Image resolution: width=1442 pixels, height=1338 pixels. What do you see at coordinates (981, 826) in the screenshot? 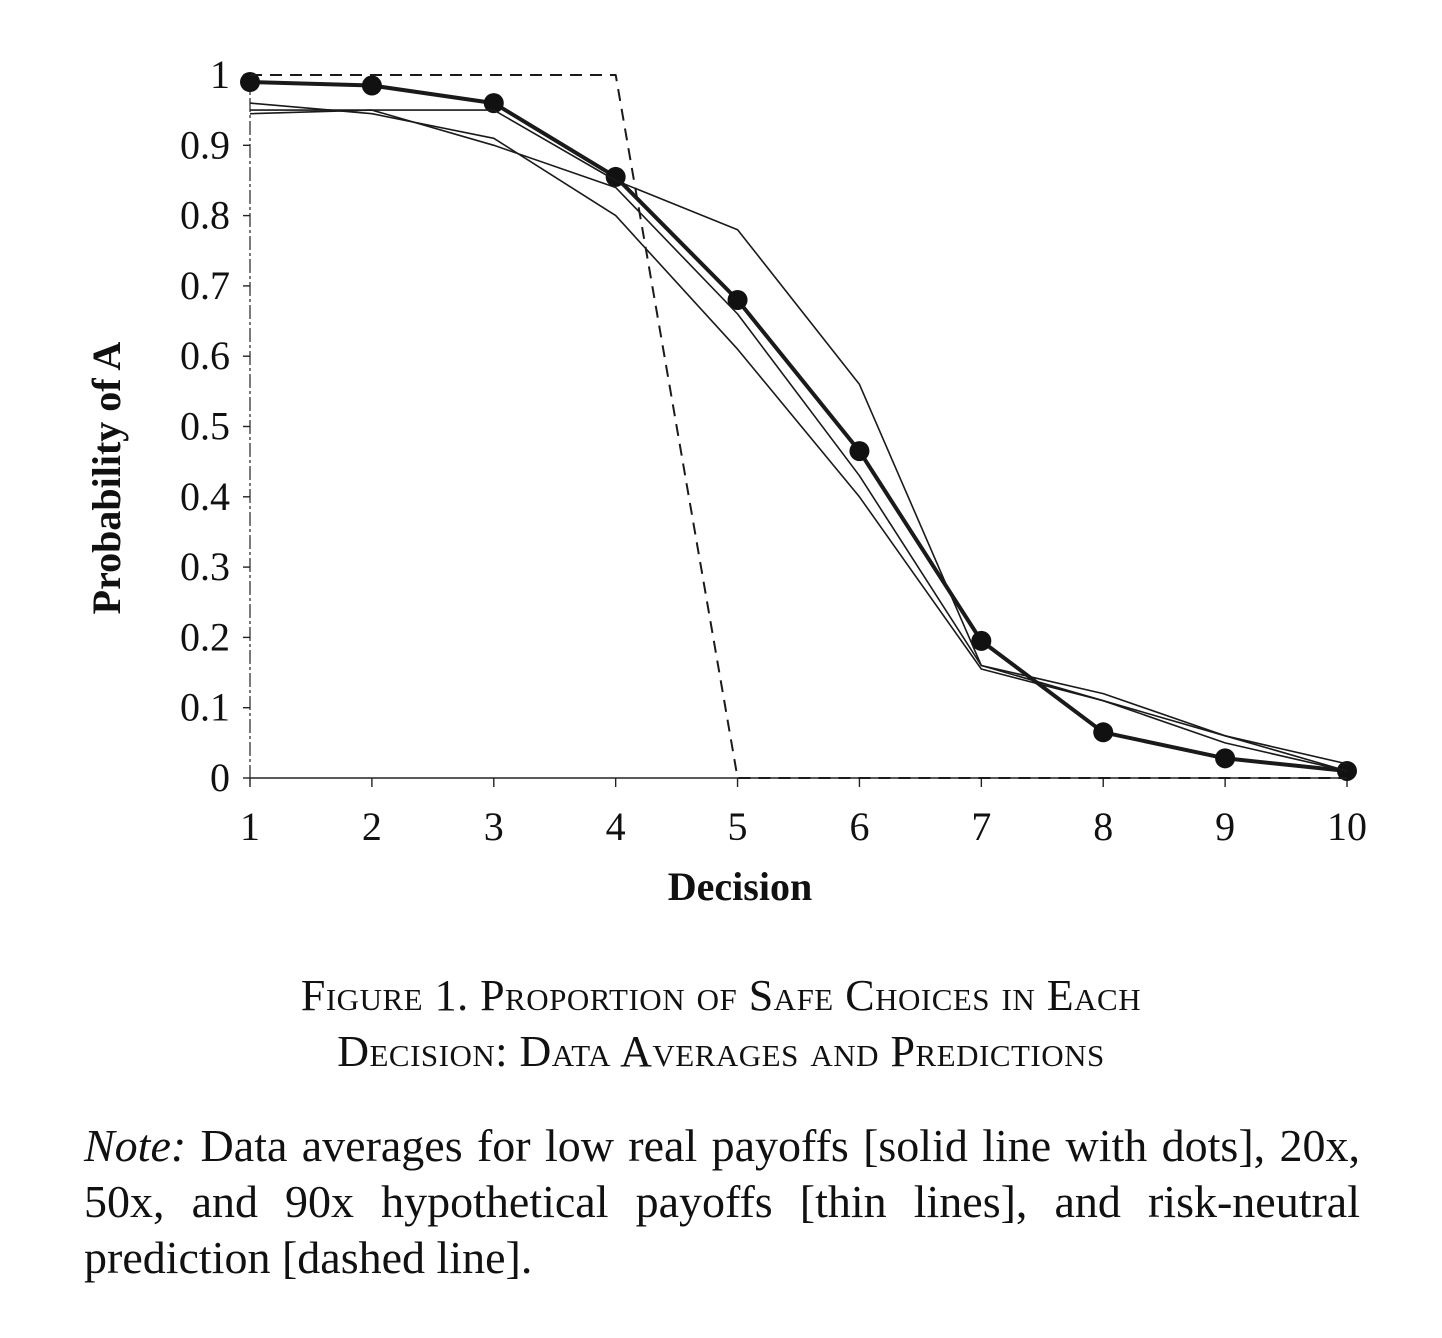
I see `x-tick-label: 7` at bounding box center [981, 826].